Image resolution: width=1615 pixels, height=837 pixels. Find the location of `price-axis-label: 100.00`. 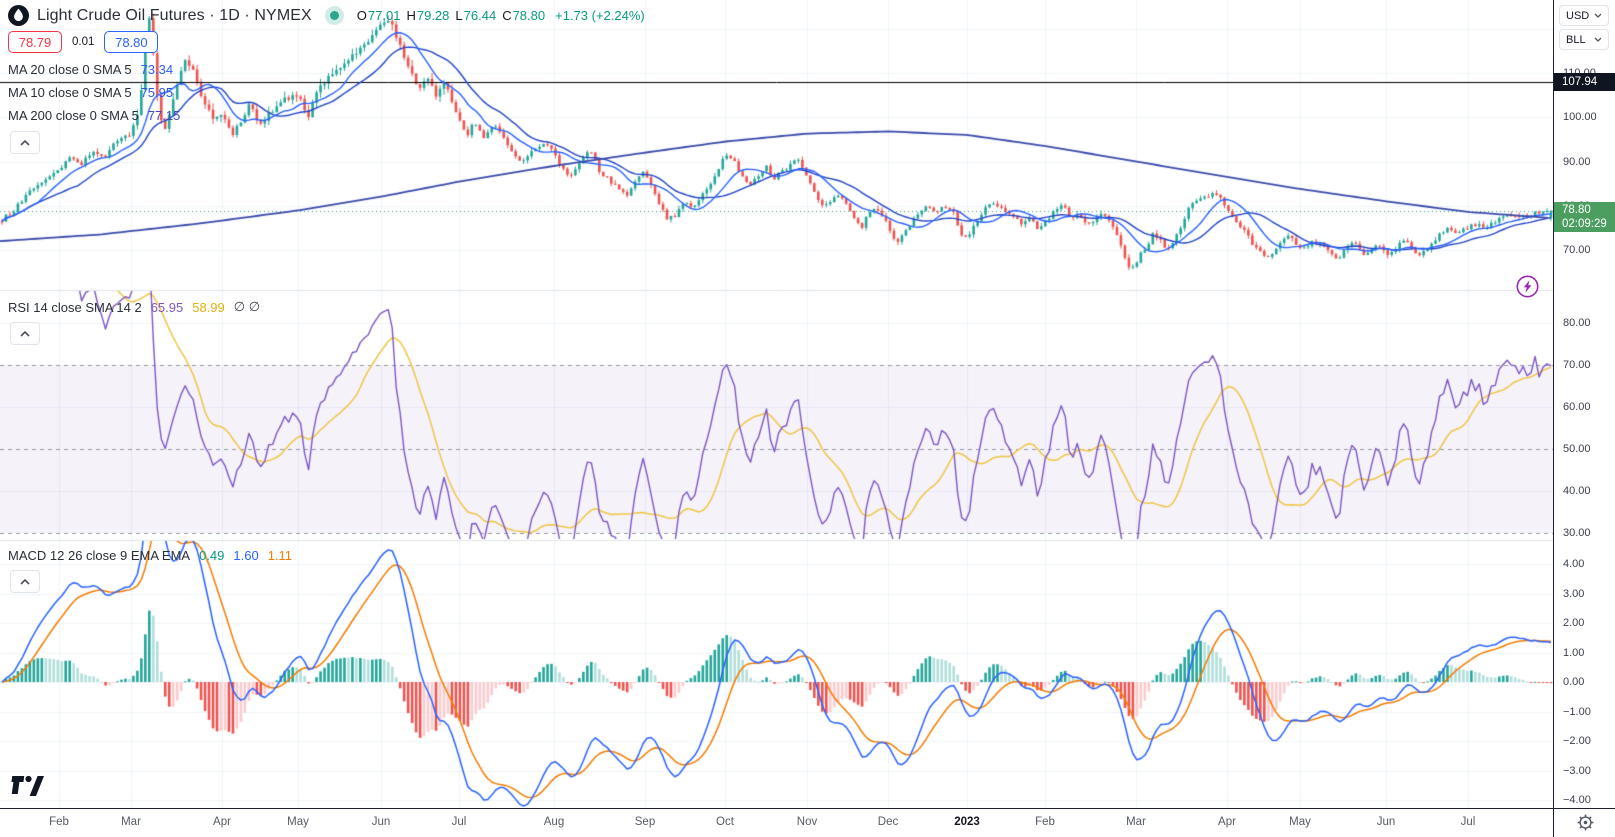

price-axis-label: 100.00 is located at coordinates (1580, 117).